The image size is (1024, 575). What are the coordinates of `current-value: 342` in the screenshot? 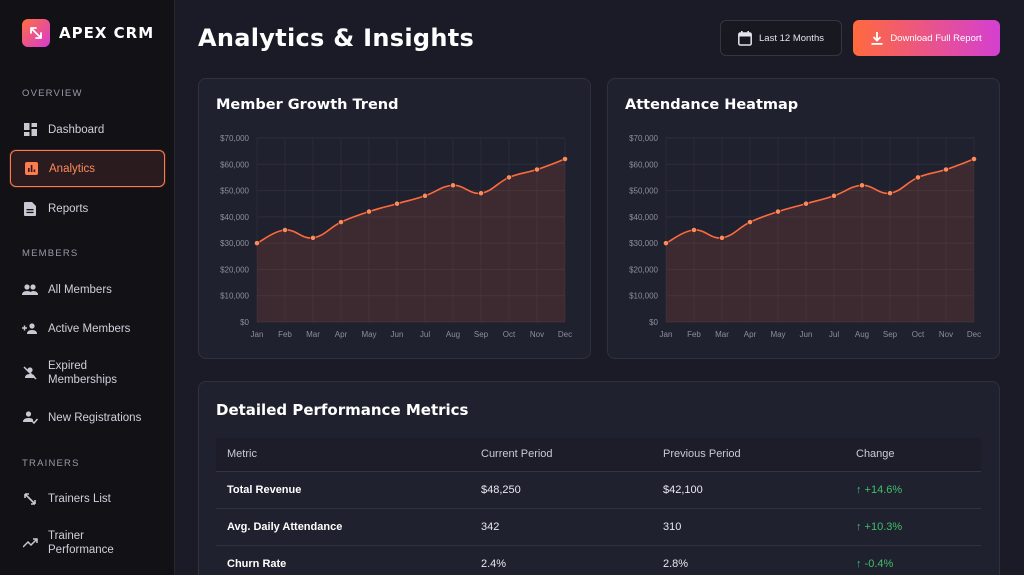 It's located at (561, 527).